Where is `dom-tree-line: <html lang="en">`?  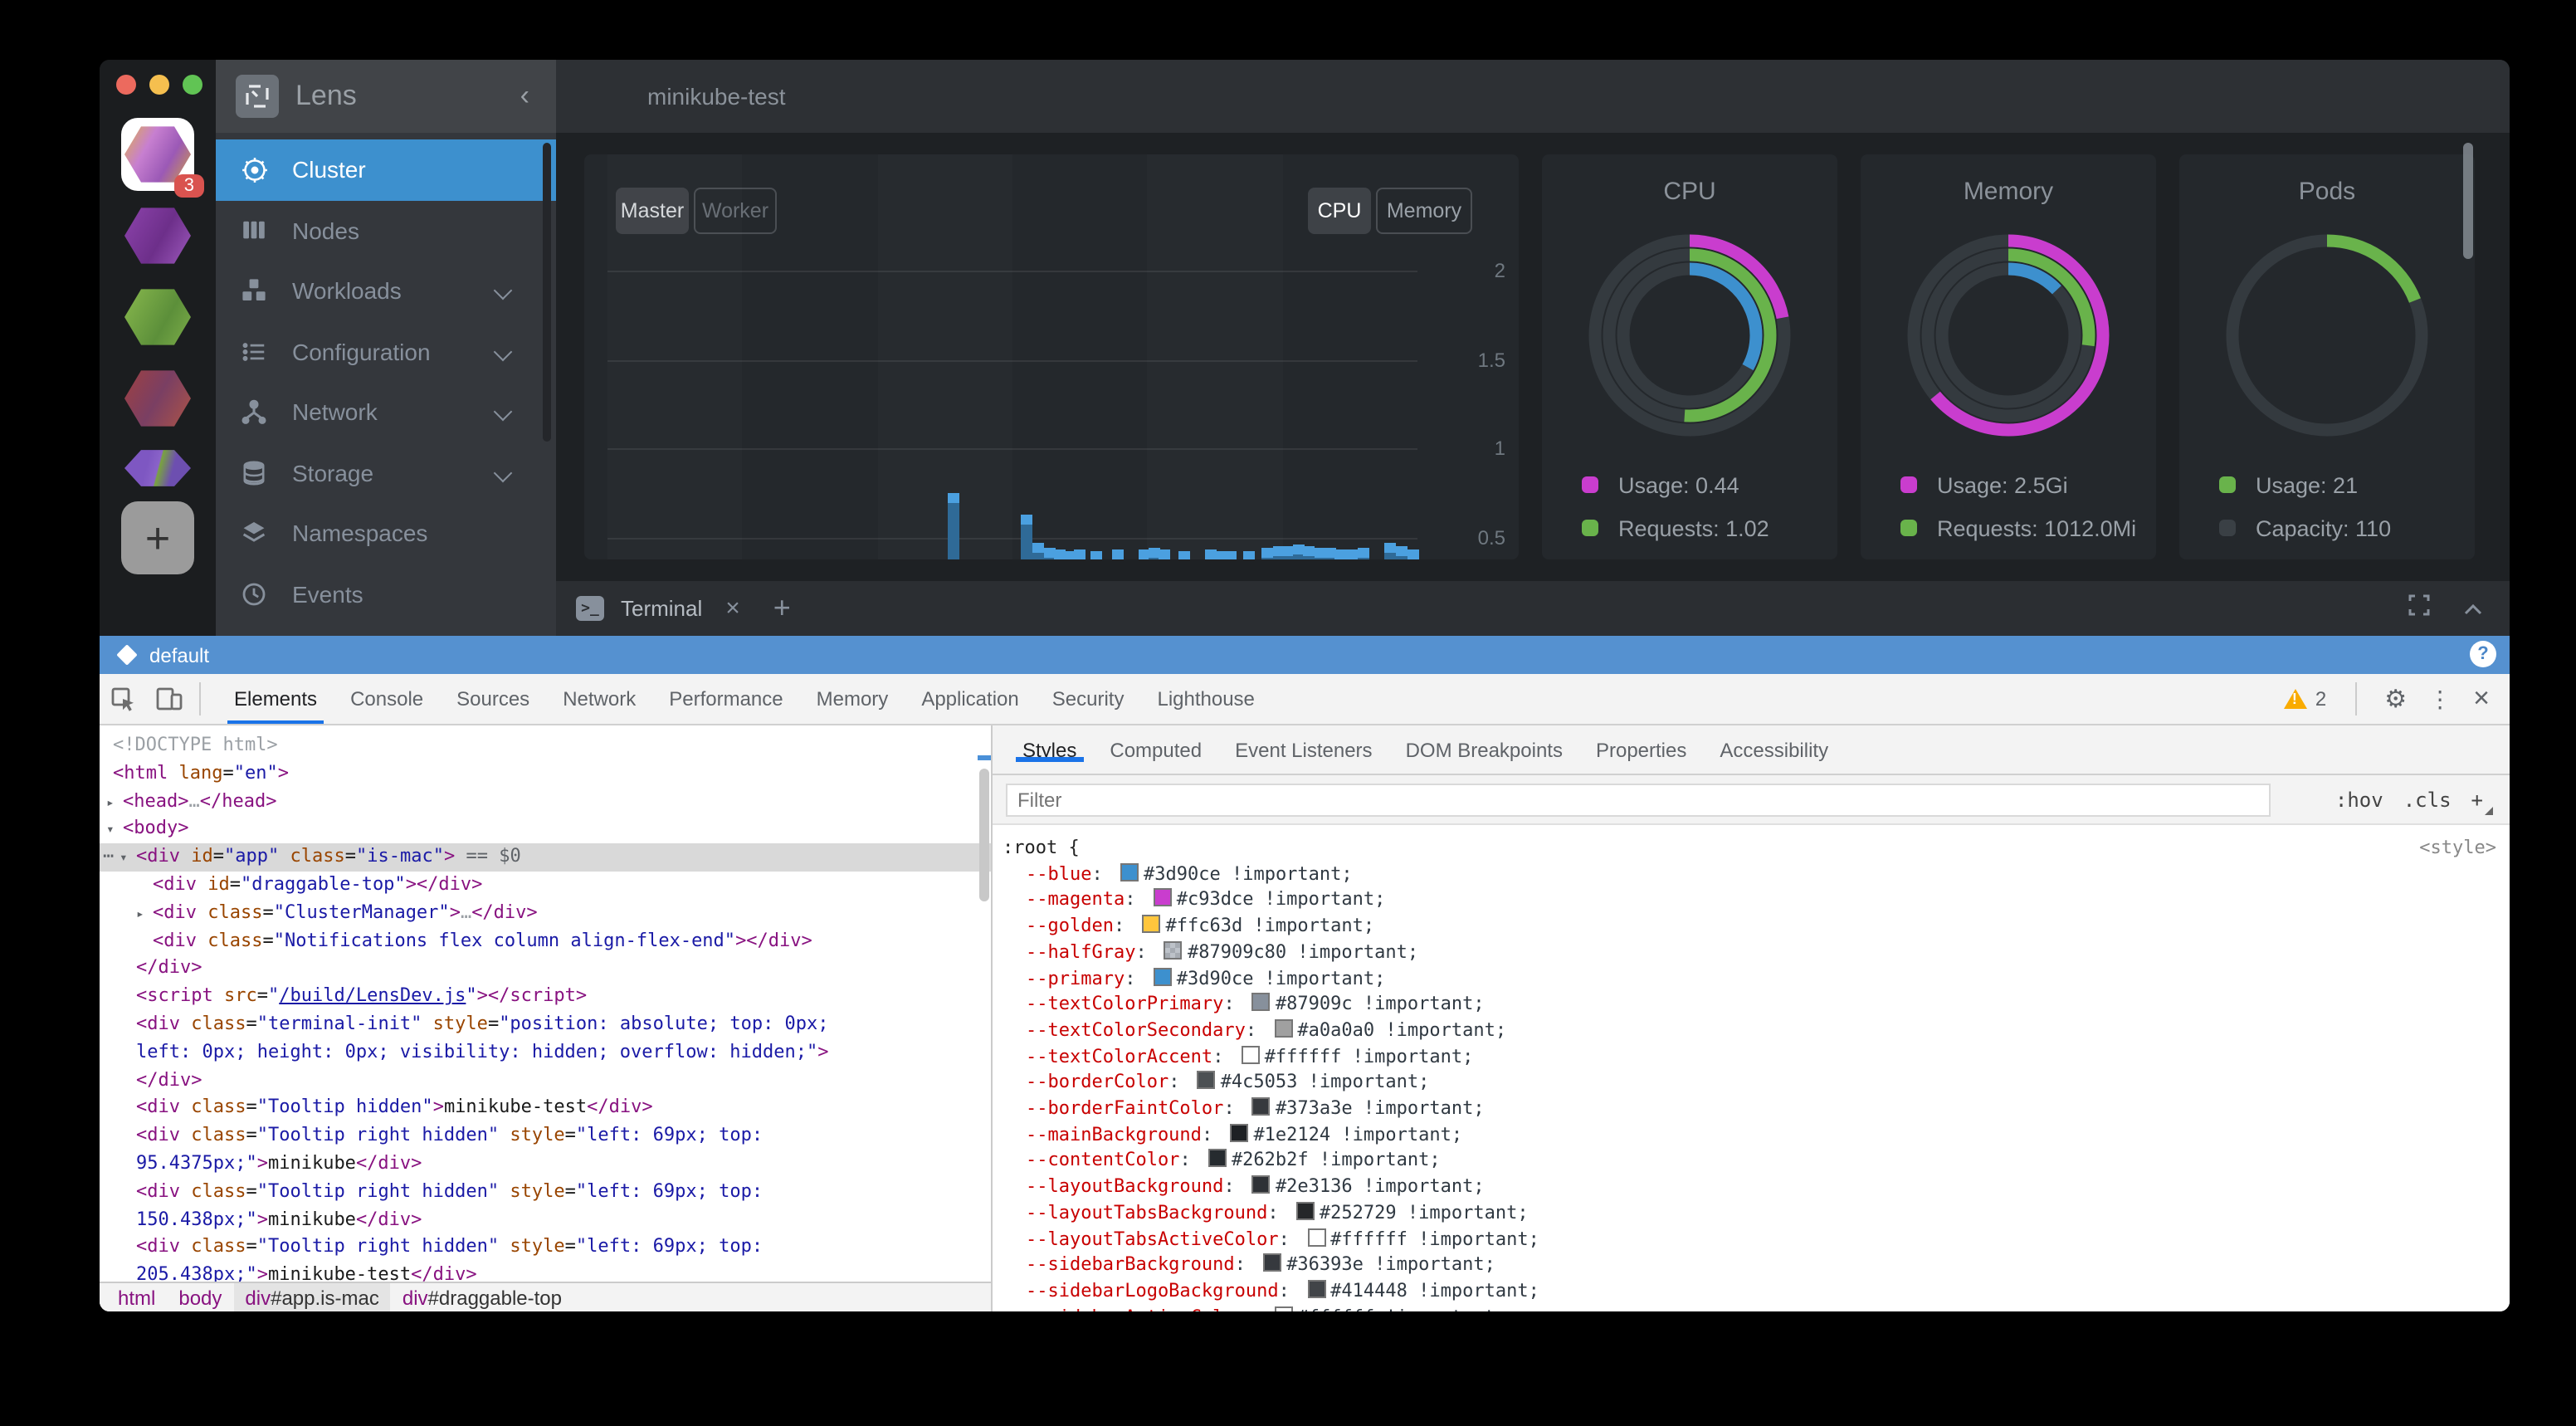 dom-tree-line: <html lang="en"> is located at coordinates (201, 772).